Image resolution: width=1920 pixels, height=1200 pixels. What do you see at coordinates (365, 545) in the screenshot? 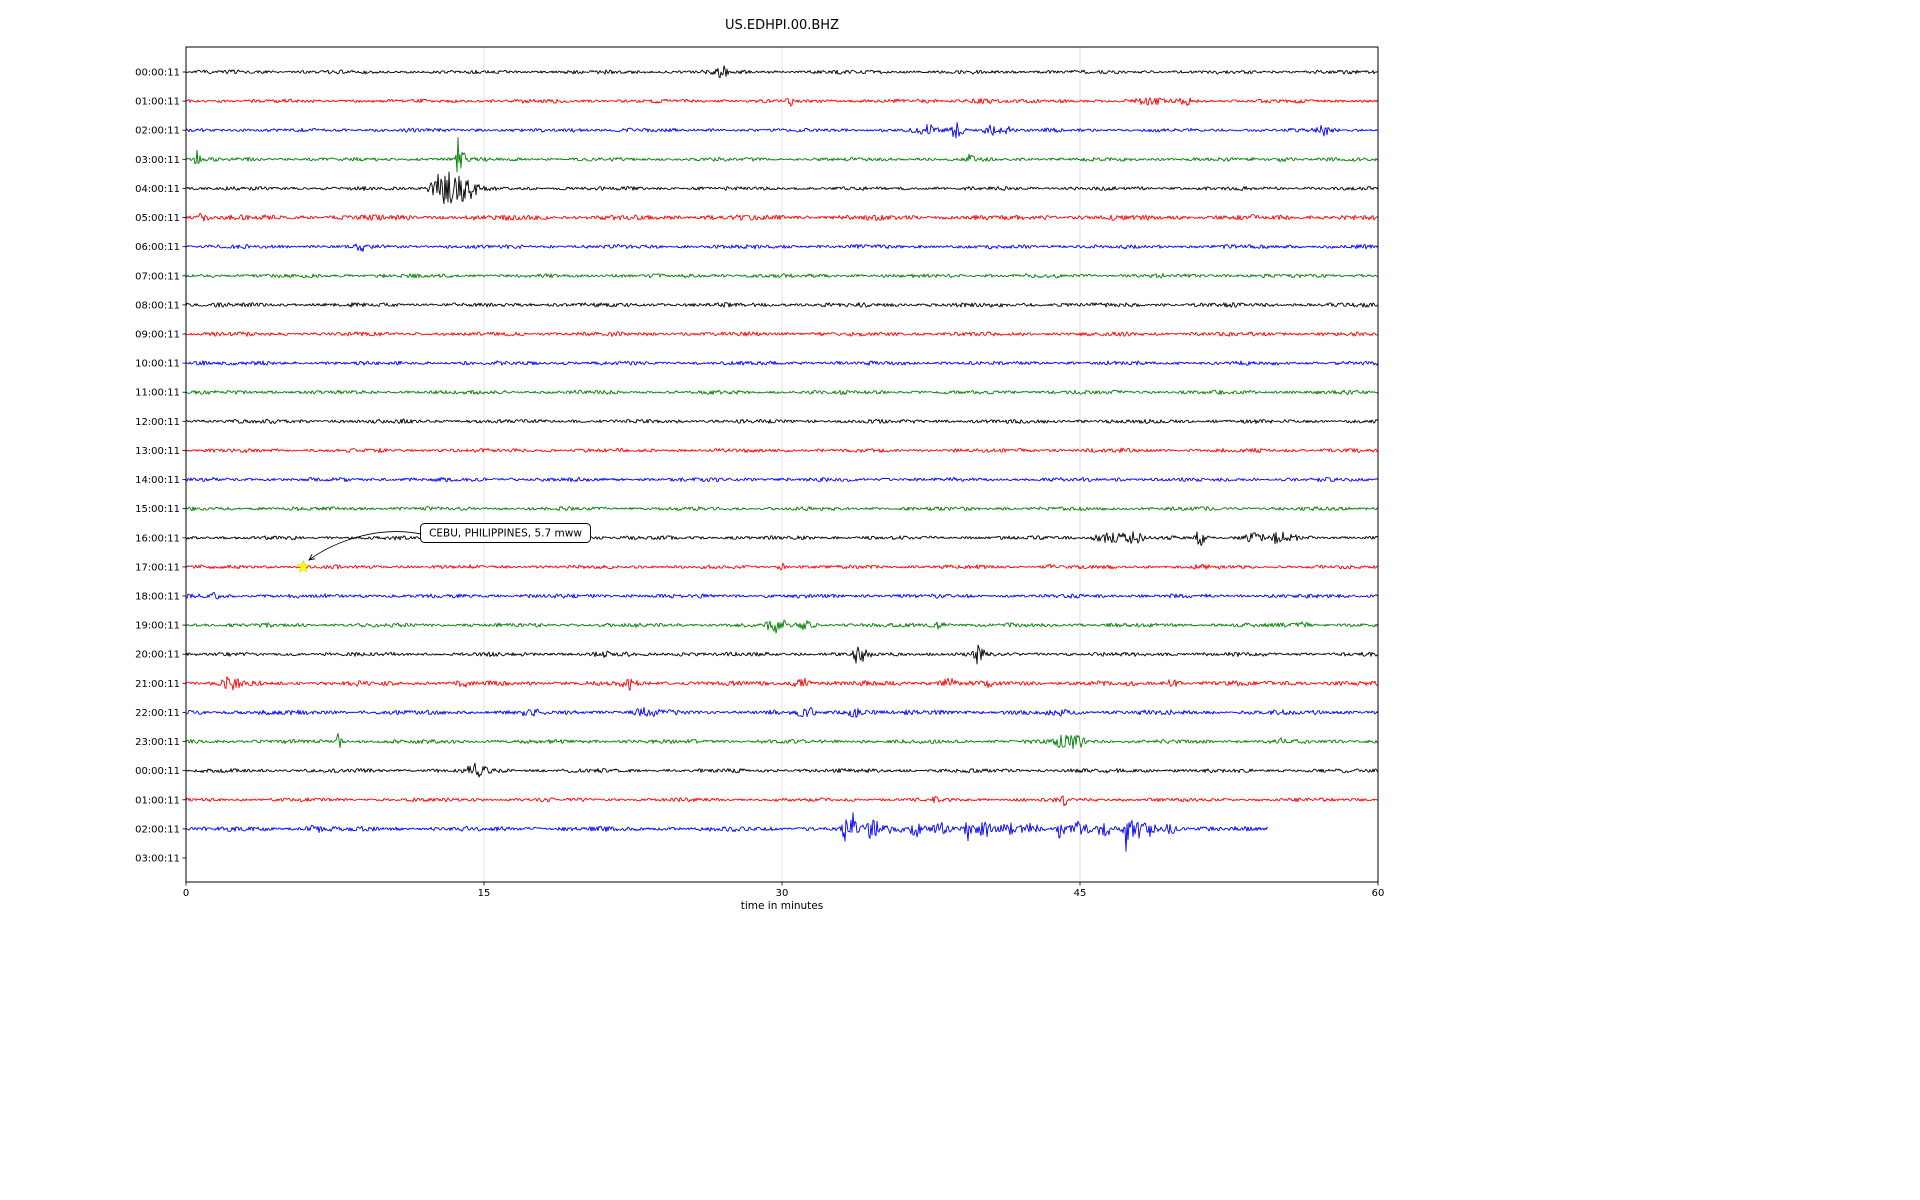
I see `annotation-arrow` at bounding box center [365, 545].